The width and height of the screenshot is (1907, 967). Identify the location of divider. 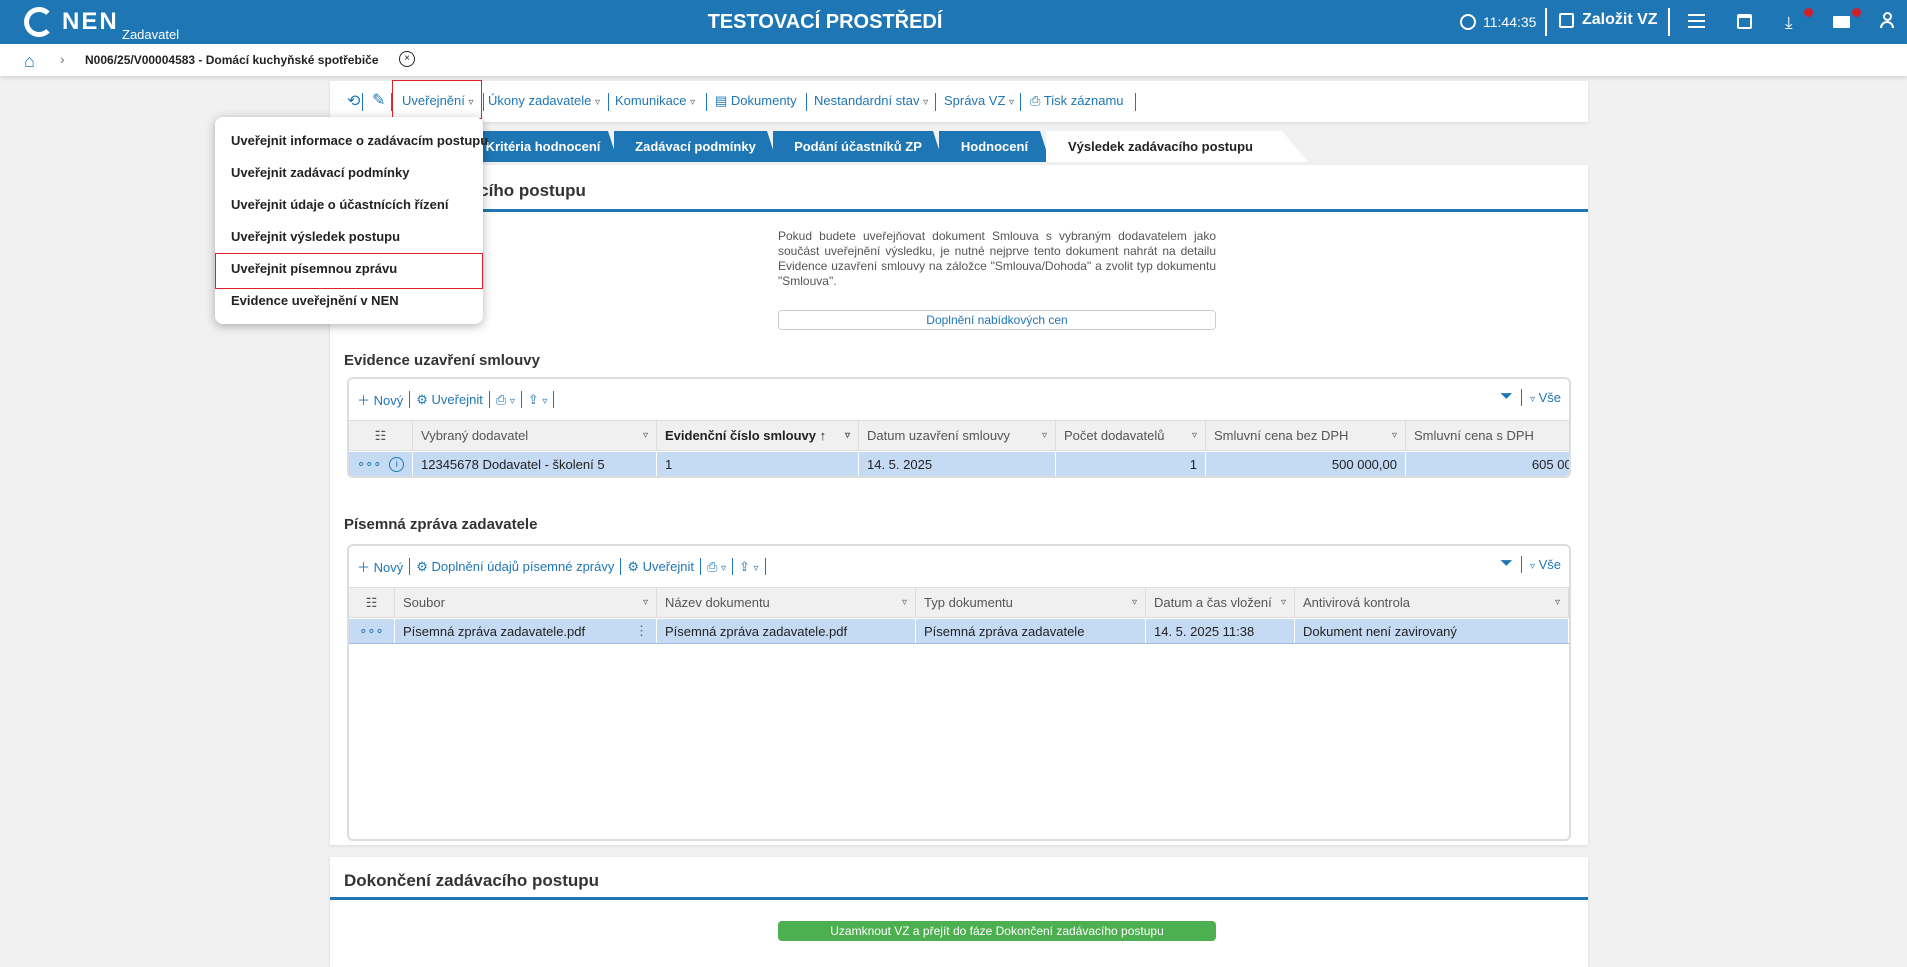
(1546, 22).